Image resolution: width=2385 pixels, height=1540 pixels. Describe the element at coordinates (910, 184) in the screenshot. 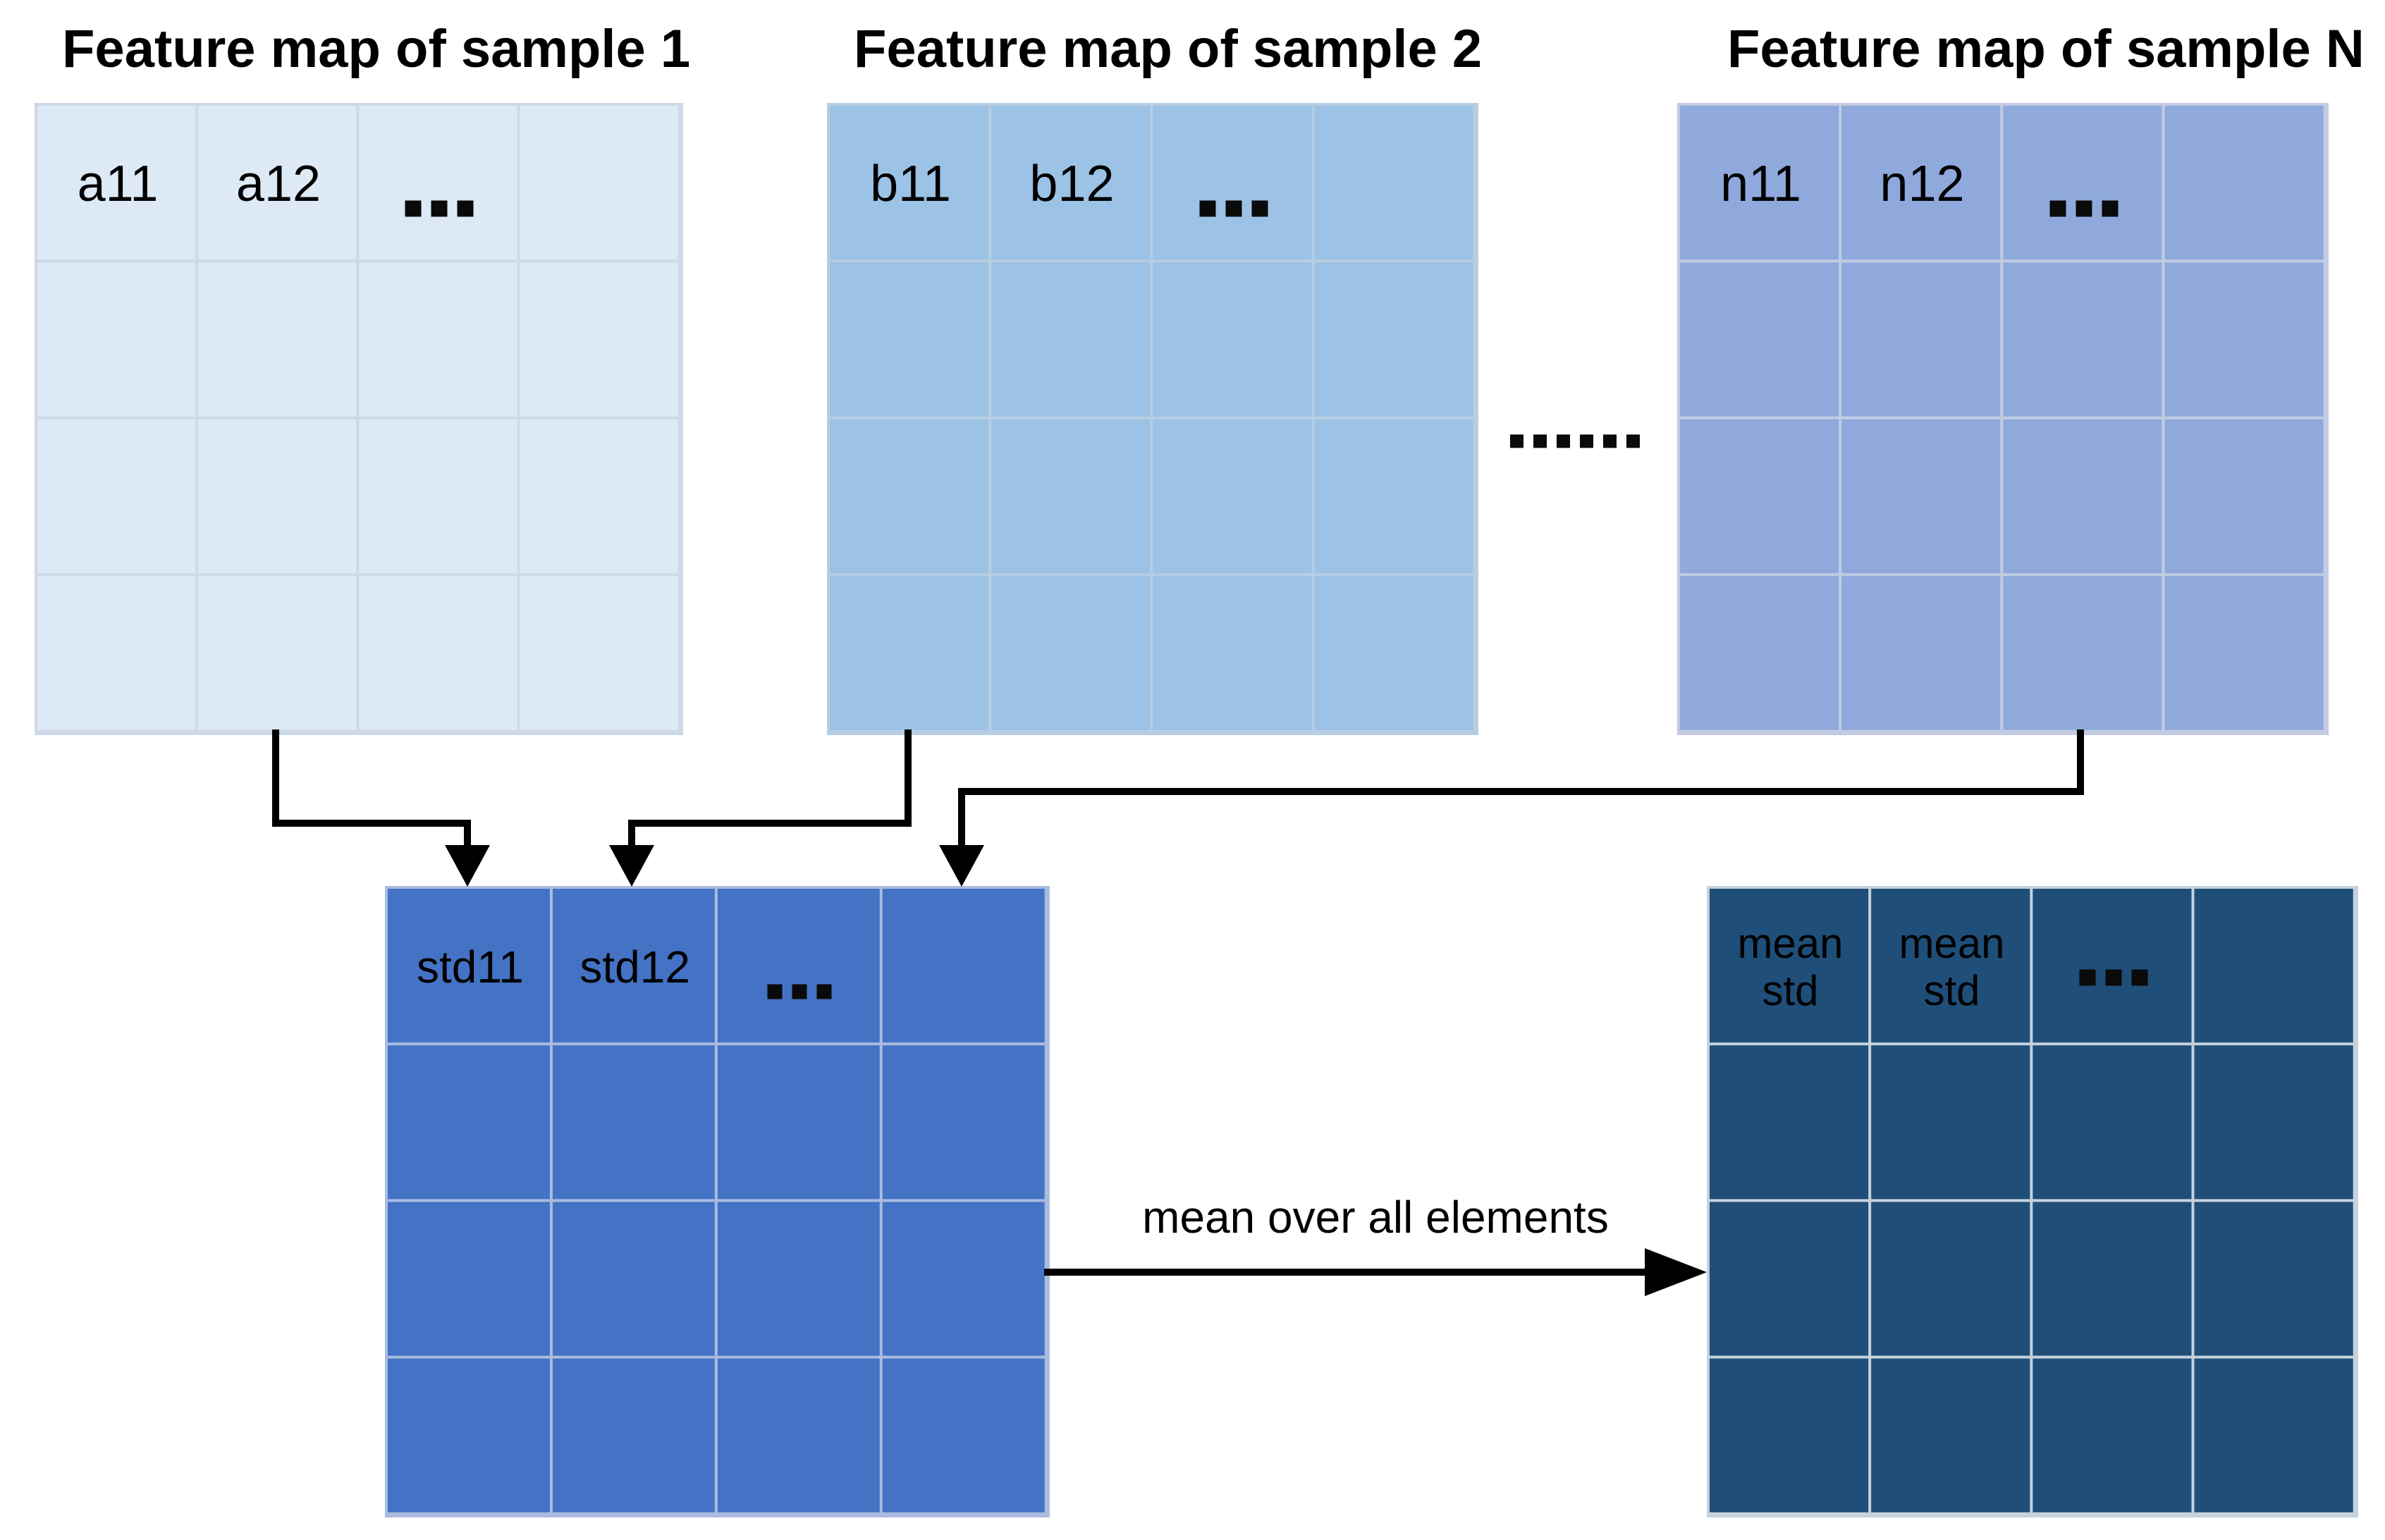

I see `cell-b11: b11` at that location.